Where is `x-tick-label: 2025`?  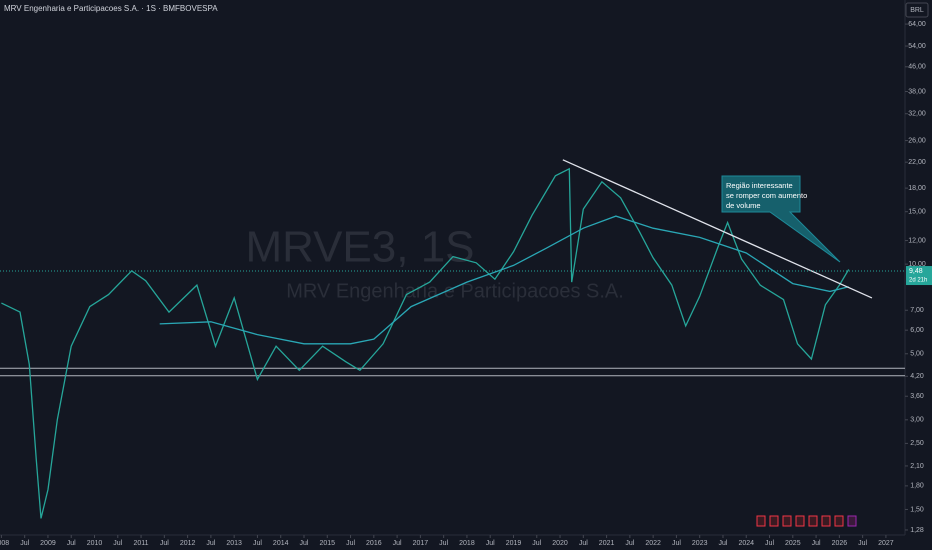
x-tick-label: 2025 is located at coordinates (793, 543).